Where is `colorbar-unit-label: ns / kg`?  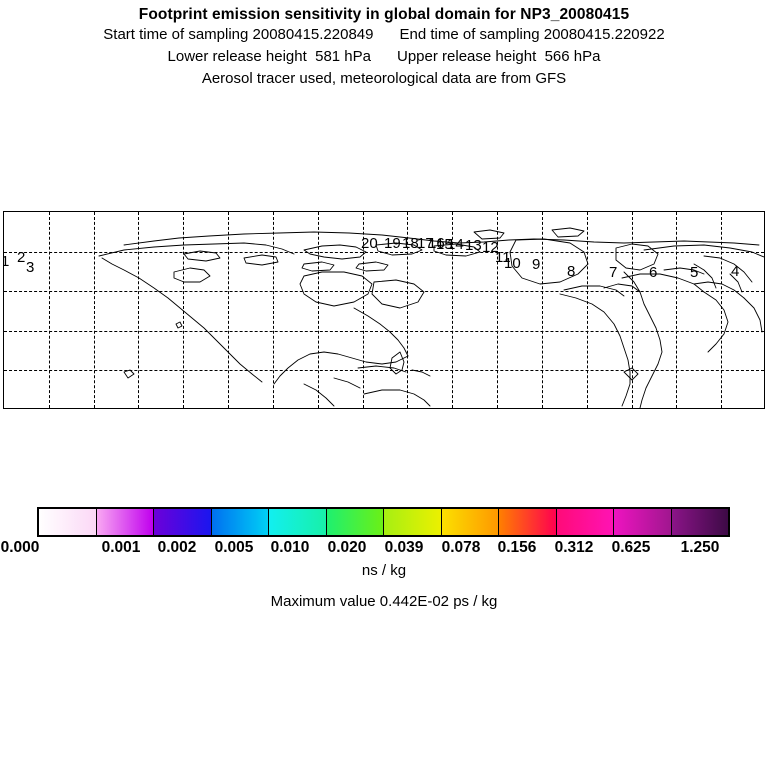
colorbar-unit-label: ns / kg is located at coordinates (384, 570).